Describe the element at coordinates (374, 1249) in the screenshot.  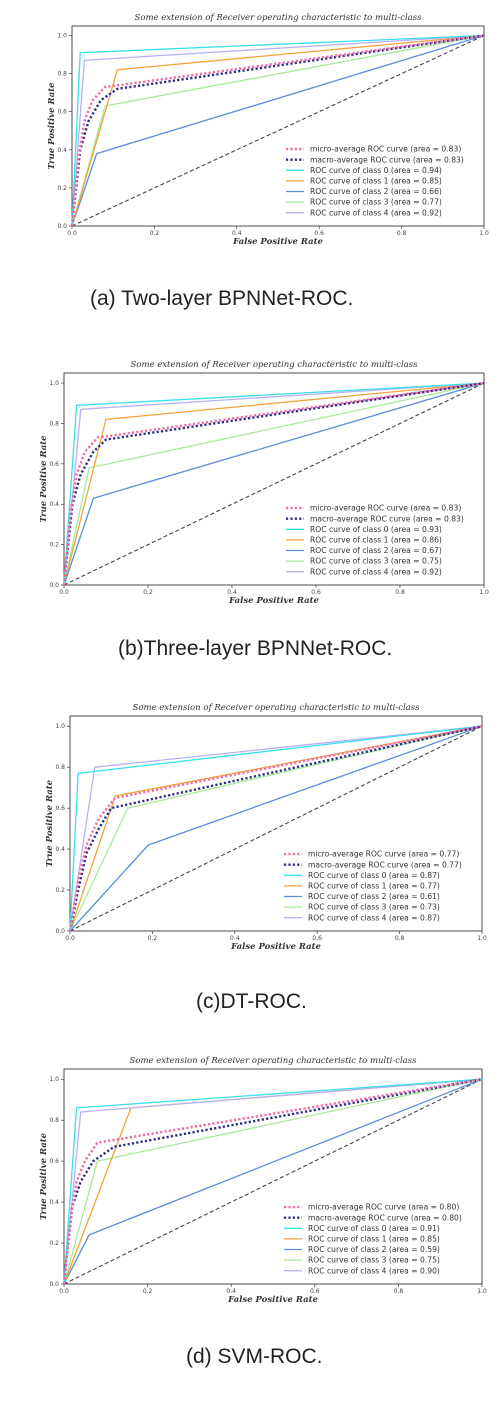
I see `legend-label-class2: ROC curve of class 2 (area = 0.59)` at that location.